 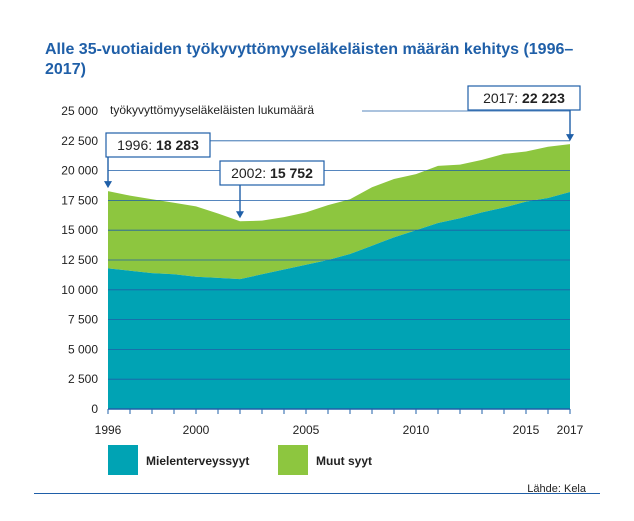 I want to click on y-tick-label: 10 000, so click(x=79, y=290).